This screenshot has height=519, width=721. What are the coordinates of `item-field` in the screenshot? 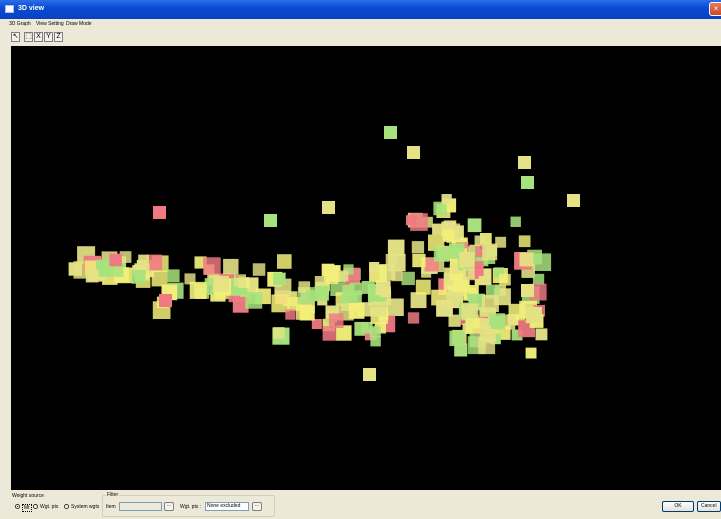 It's located at (140, 506).